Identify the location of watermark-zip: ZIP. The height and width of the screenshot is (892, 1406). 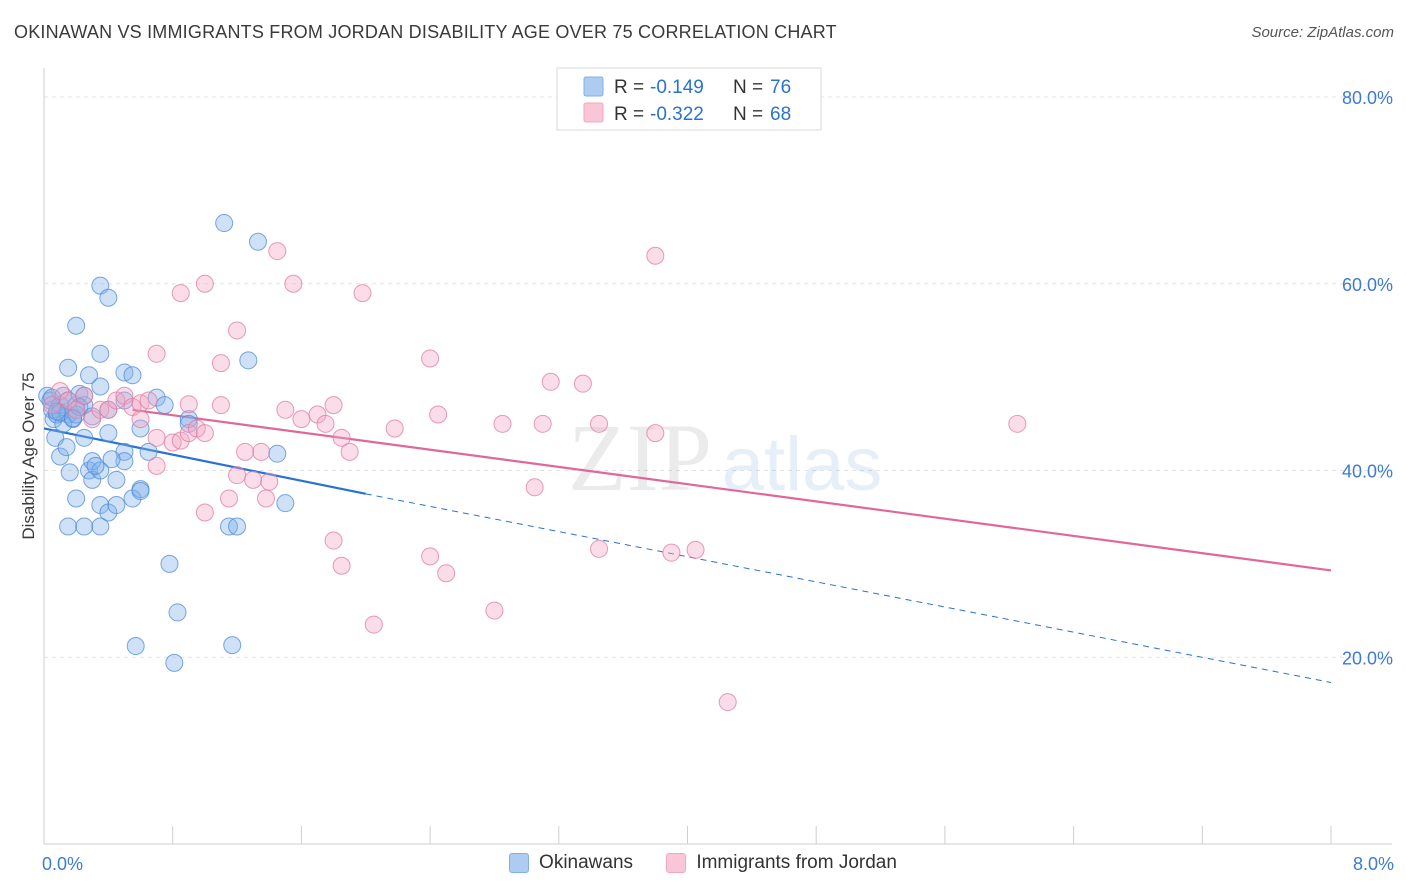
(640, 457).